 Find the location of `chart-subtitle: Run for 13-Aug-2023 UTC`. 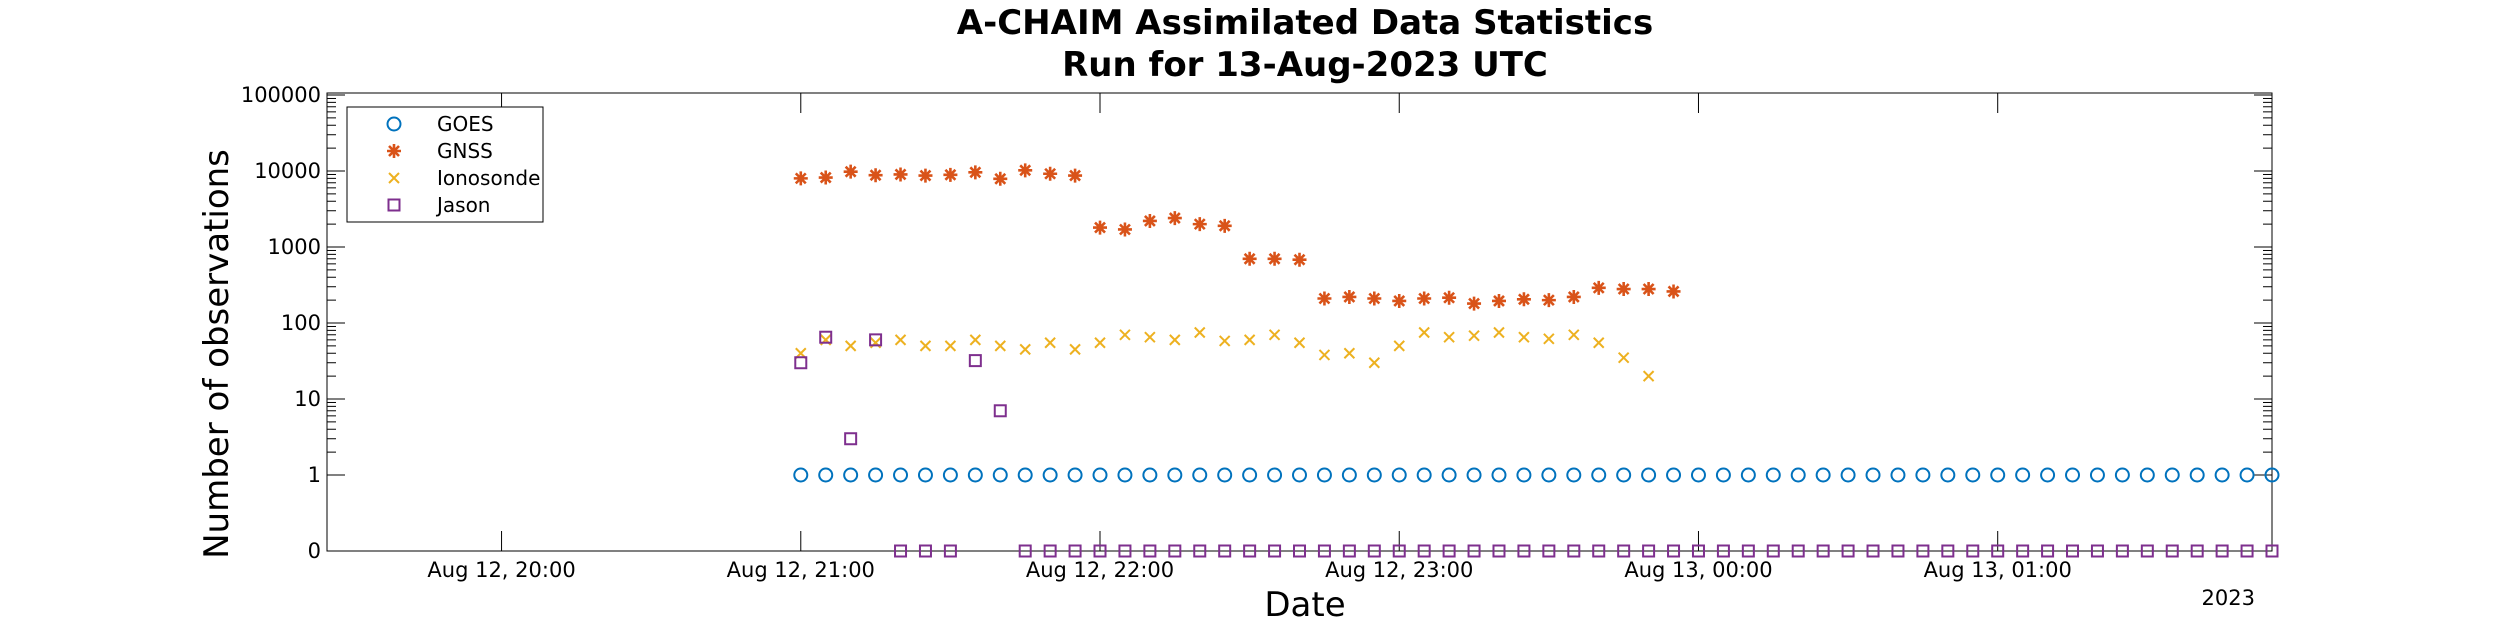

chart-subtitle: Run for 13-Aug-2023 UTC is located at coordinates (1305, 65).